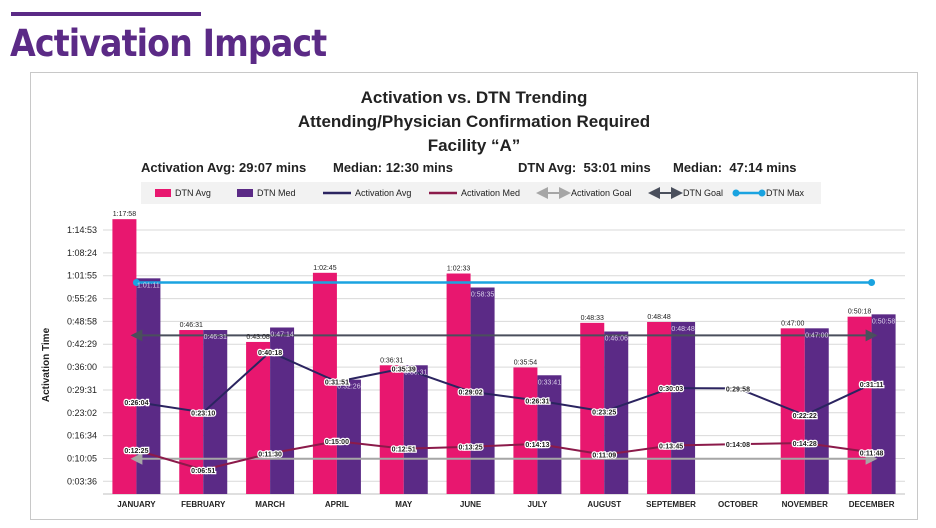  I want to click on label-activation-med: 0:06:51, so click(203, 471).